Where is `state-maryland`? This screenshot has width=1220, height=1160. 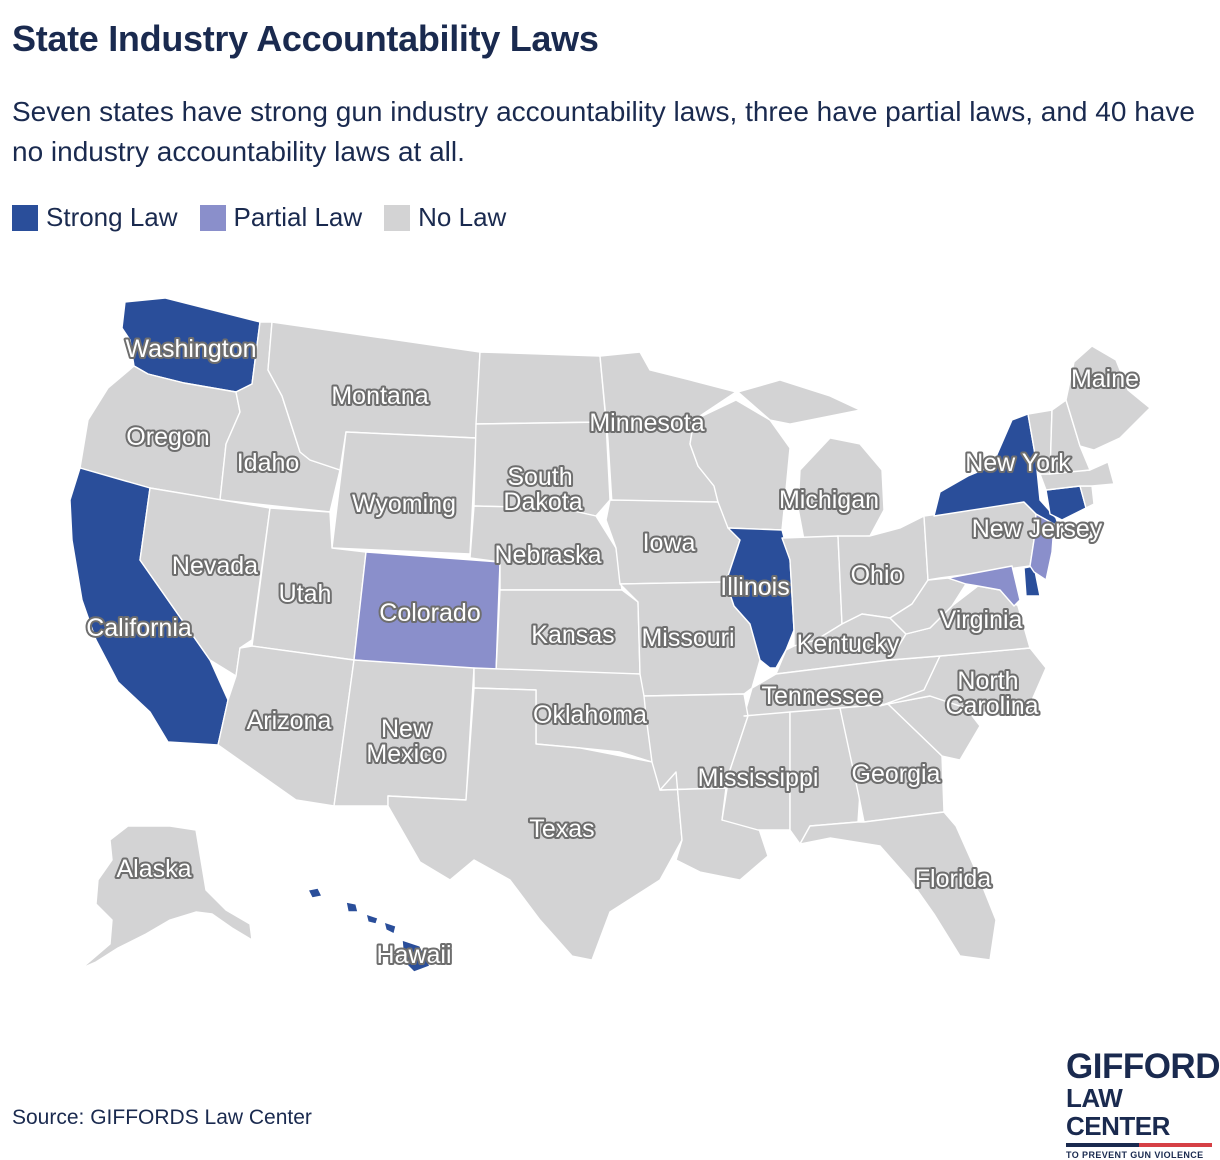
state-maryland is located at coordinates (984, 586).